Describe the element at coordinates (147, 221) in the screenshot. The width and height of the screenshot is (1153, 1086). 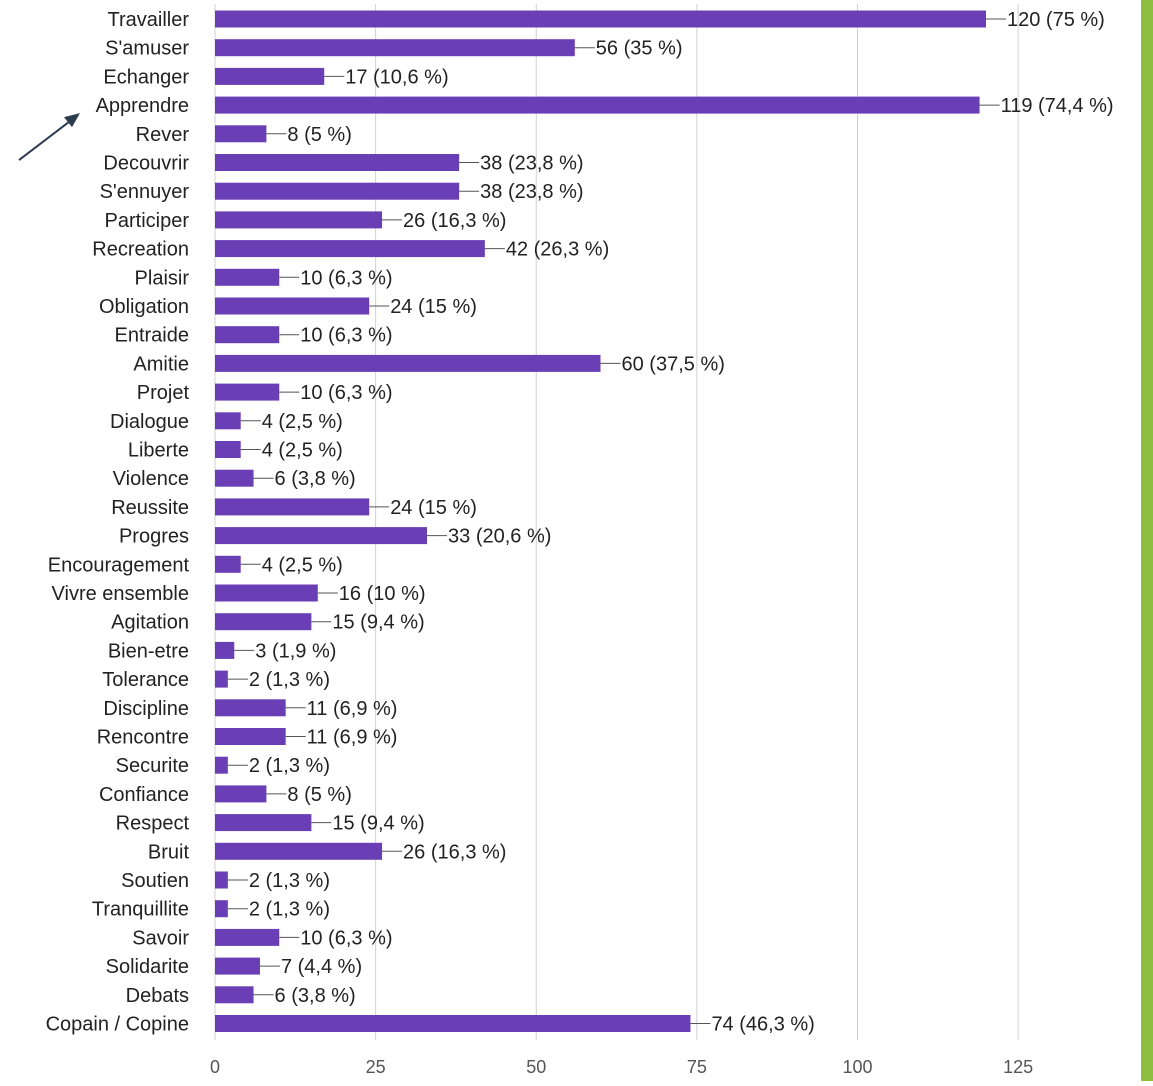
I see `category-label: Participer` at that location.